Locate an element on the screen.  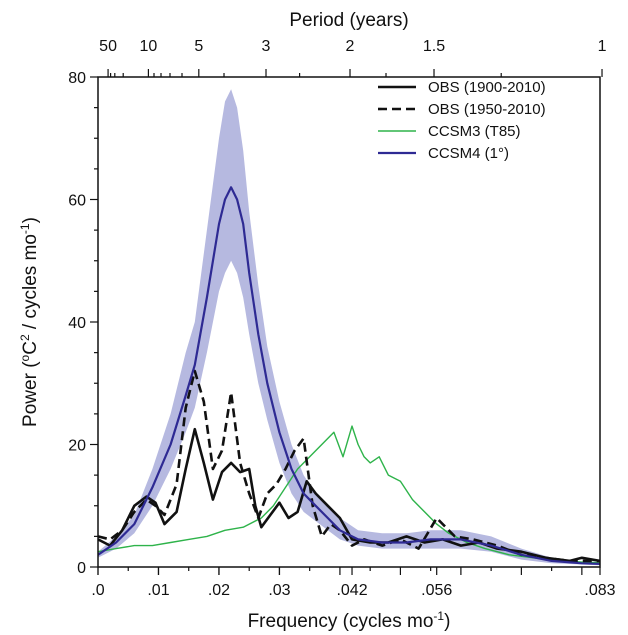
legend-obs-1900-2010-label: OBS (1900-2010) is located at coordinates (487, 87).